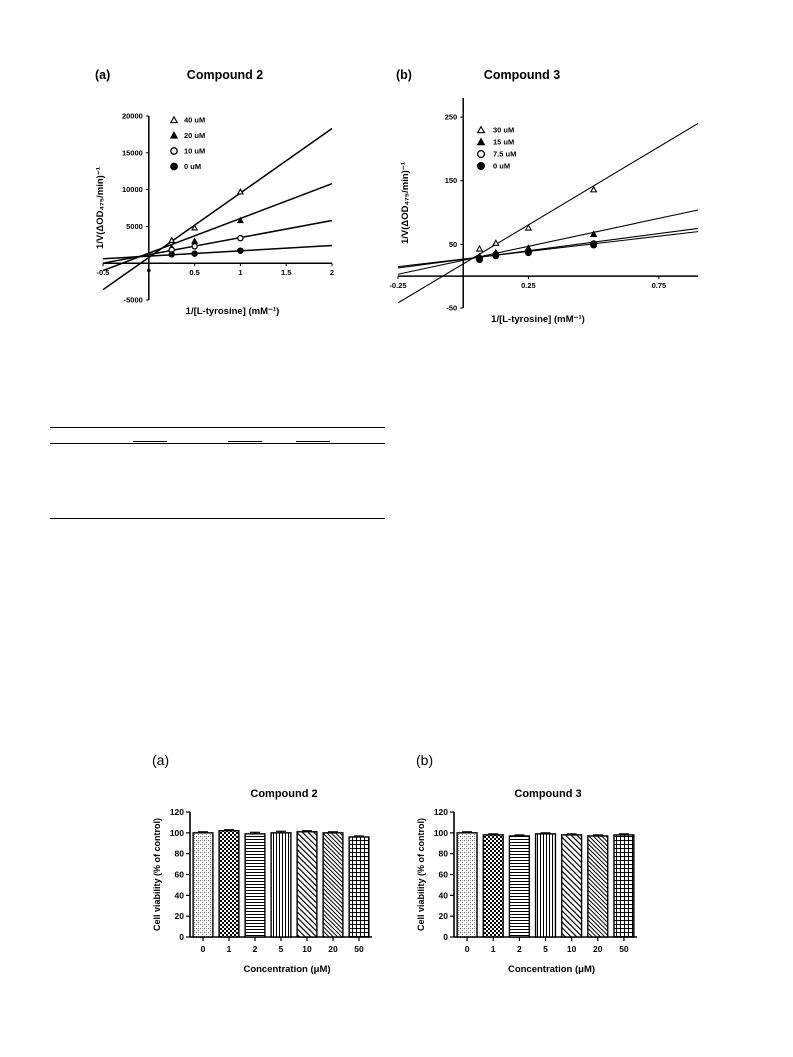  I want to click on x-tick-label: -0.25, so click(397, 285).